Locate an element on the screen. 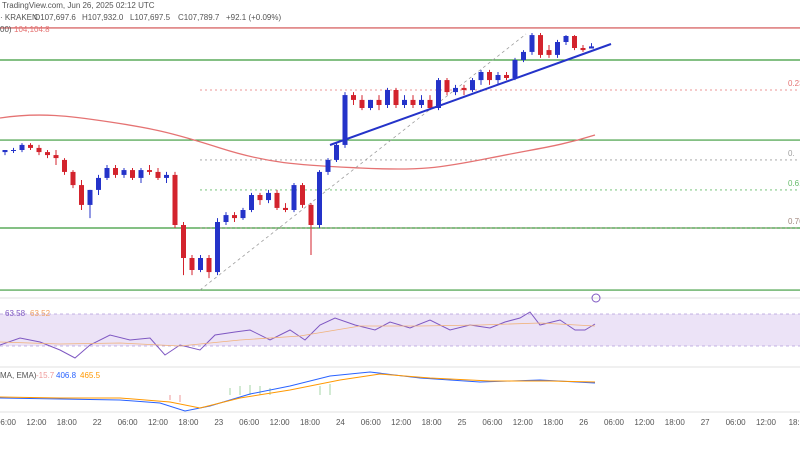 Image resolution: width=800 pixels, height=450 pixels. rsi-ma-value: 63.52 is located at coordinates (40, 313).